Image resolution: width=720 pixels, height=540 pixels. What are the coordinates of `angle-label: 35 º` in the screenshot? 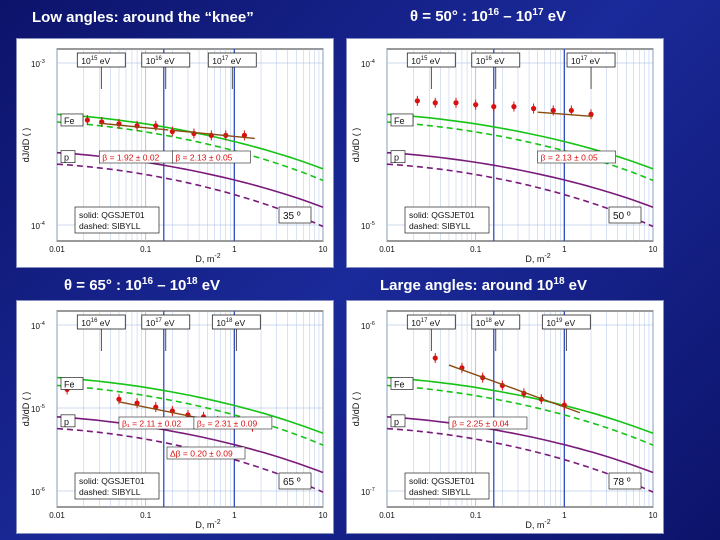 It's located at (292, 216).